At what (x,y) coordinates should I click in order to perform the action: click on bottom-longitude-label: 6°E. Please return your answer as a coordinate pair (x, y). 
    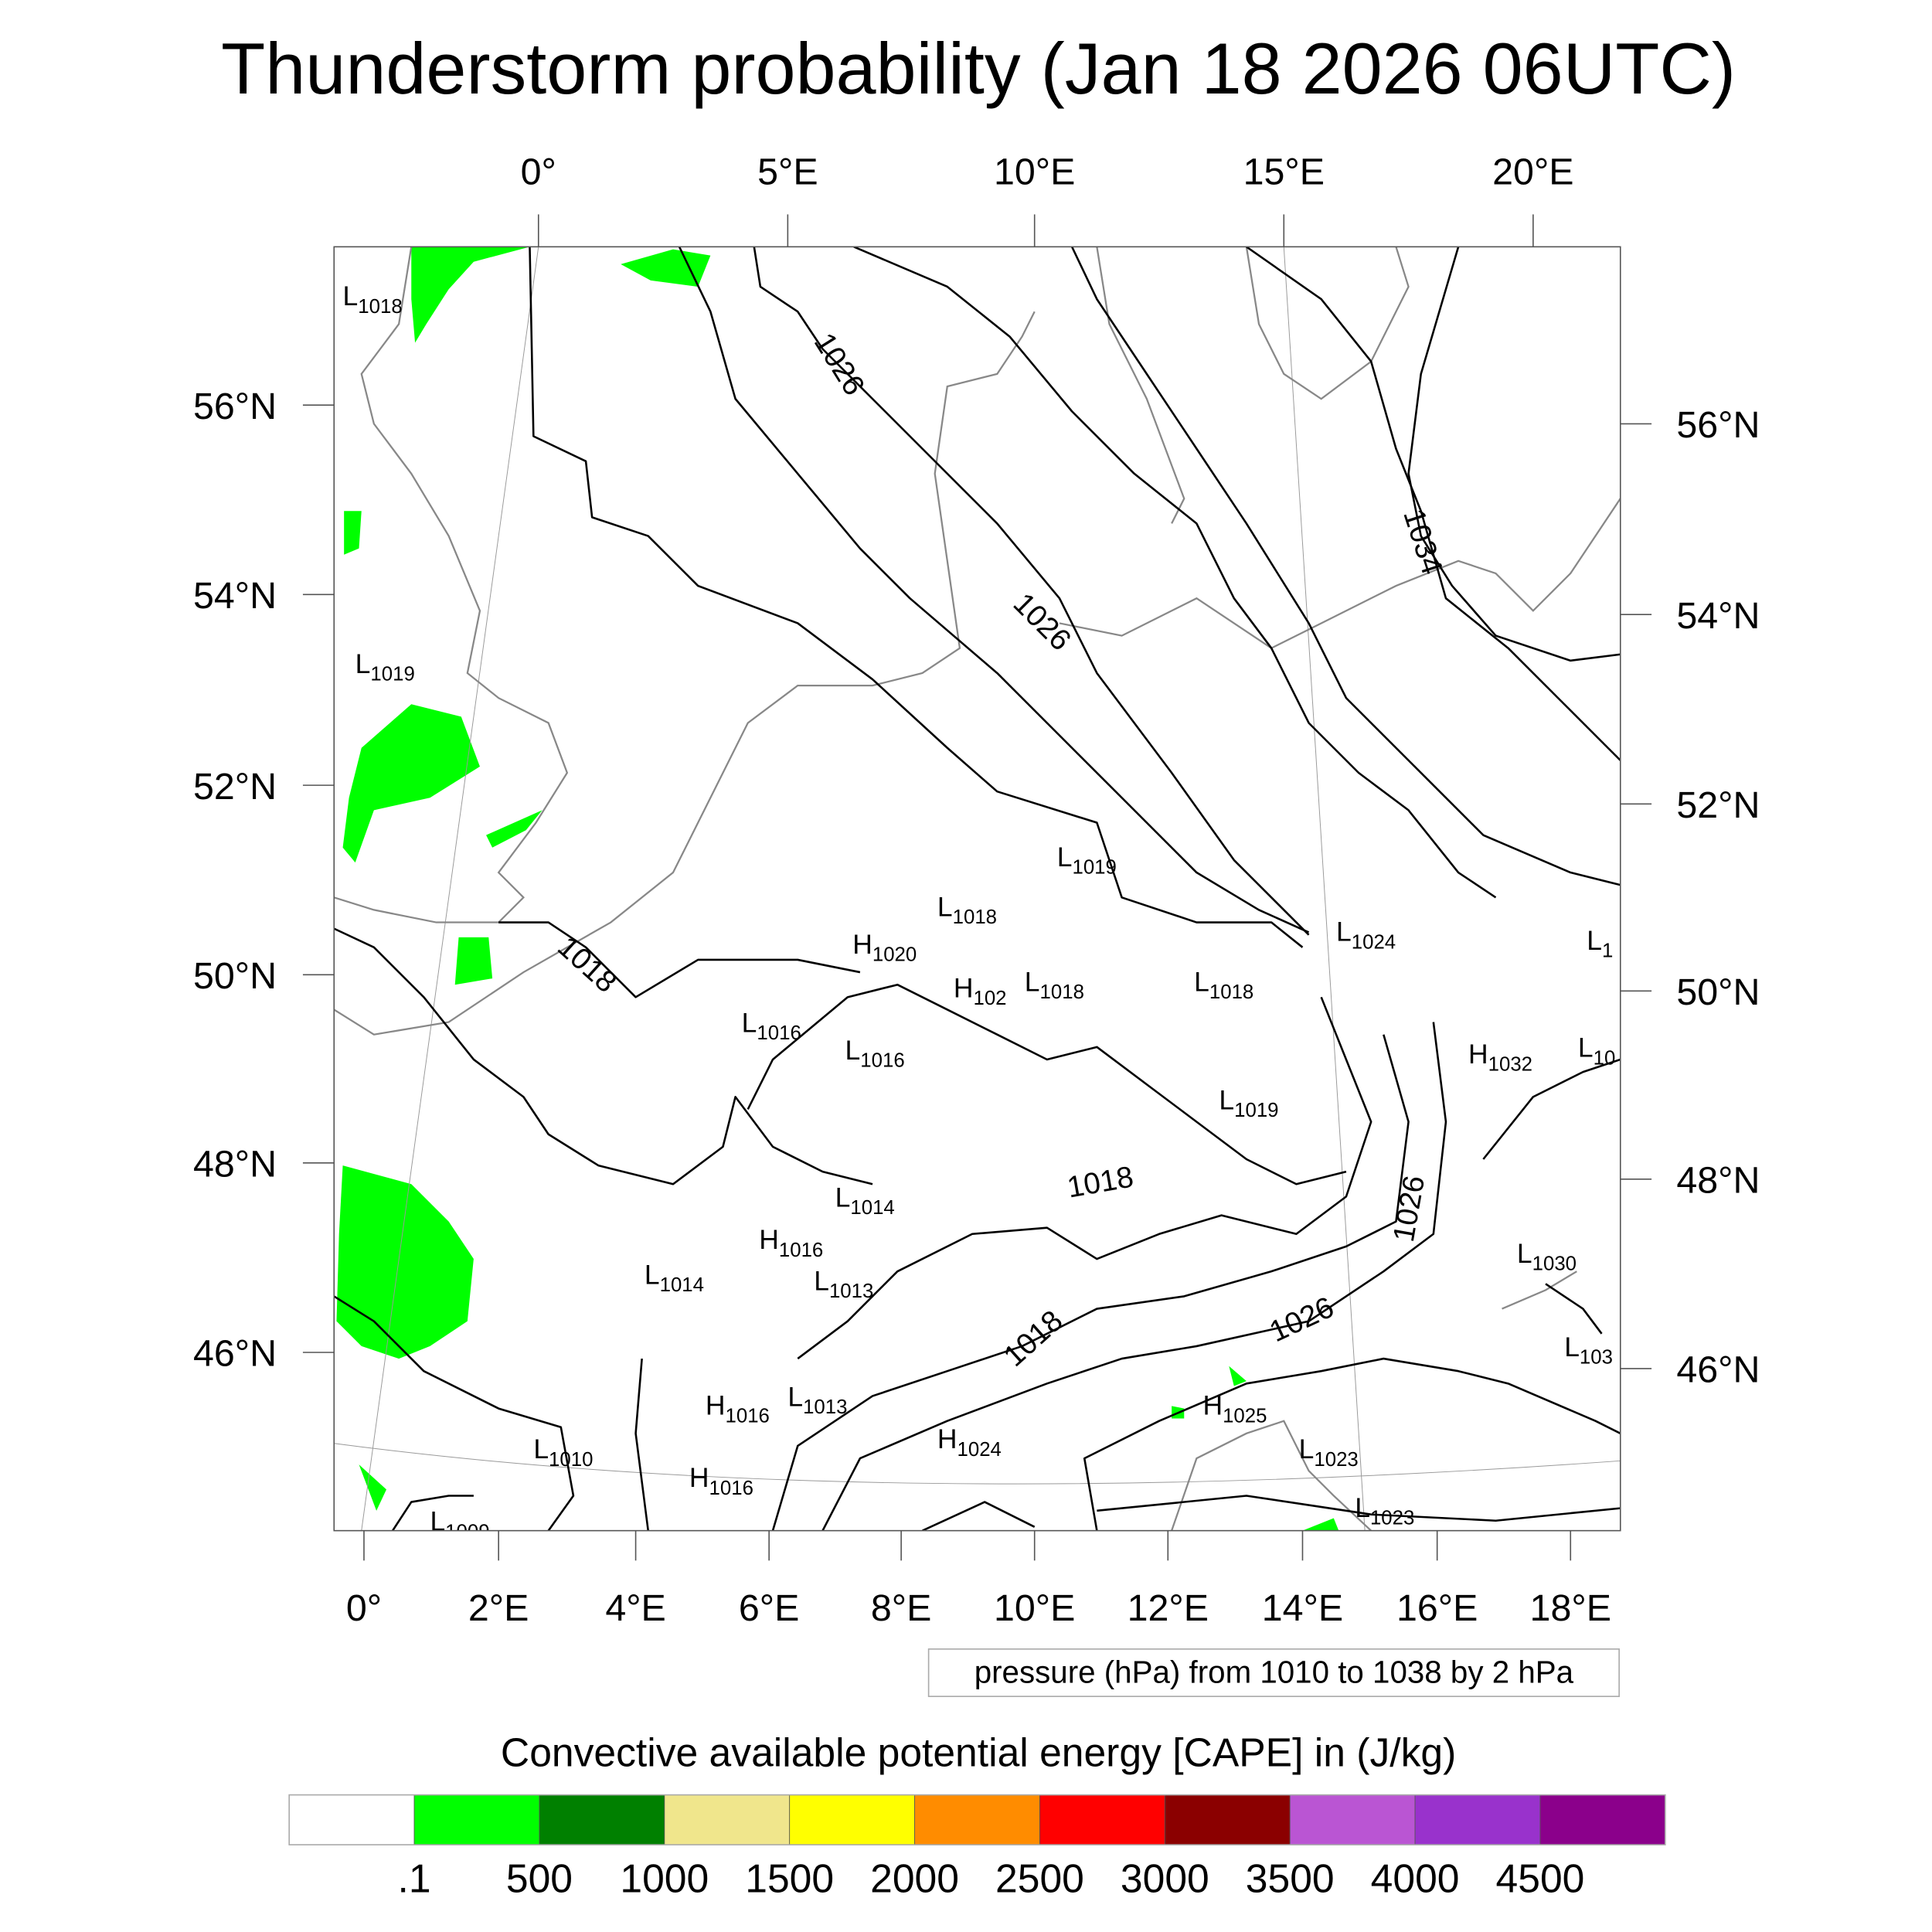
    Looking at the image, I should click on (770, 1608).